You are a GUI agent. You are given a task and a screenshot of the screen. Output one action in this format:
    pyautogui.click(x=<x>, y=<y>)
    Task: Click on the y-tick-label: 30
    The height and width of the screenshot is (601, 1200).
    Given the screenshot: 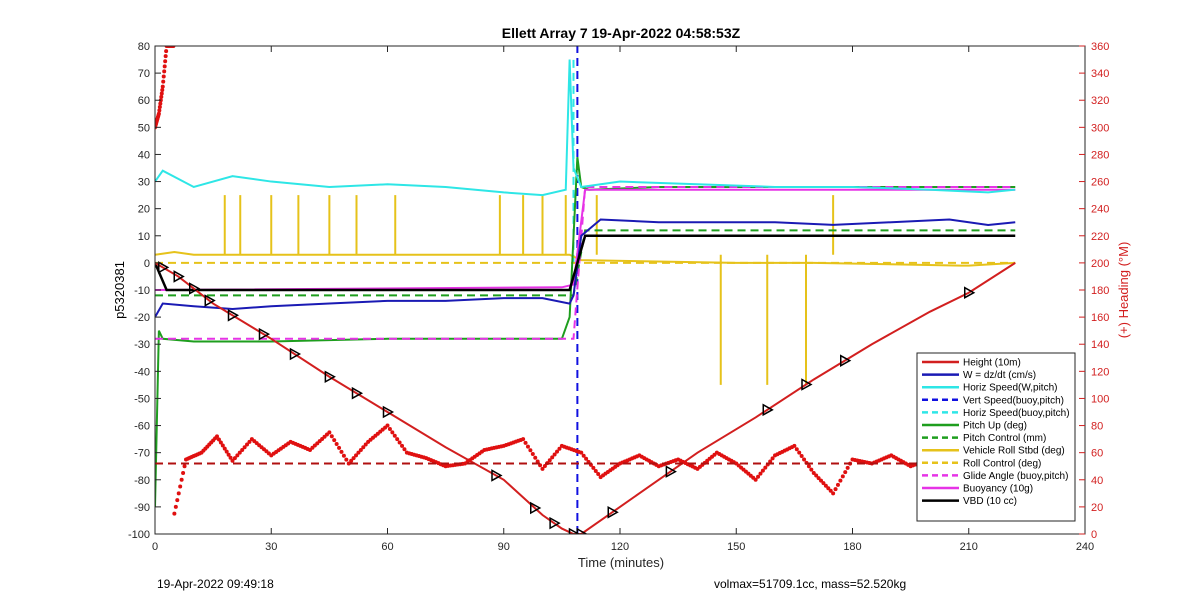 What is the action you would take?
    pyautogui.click(x=144, y=183)
    